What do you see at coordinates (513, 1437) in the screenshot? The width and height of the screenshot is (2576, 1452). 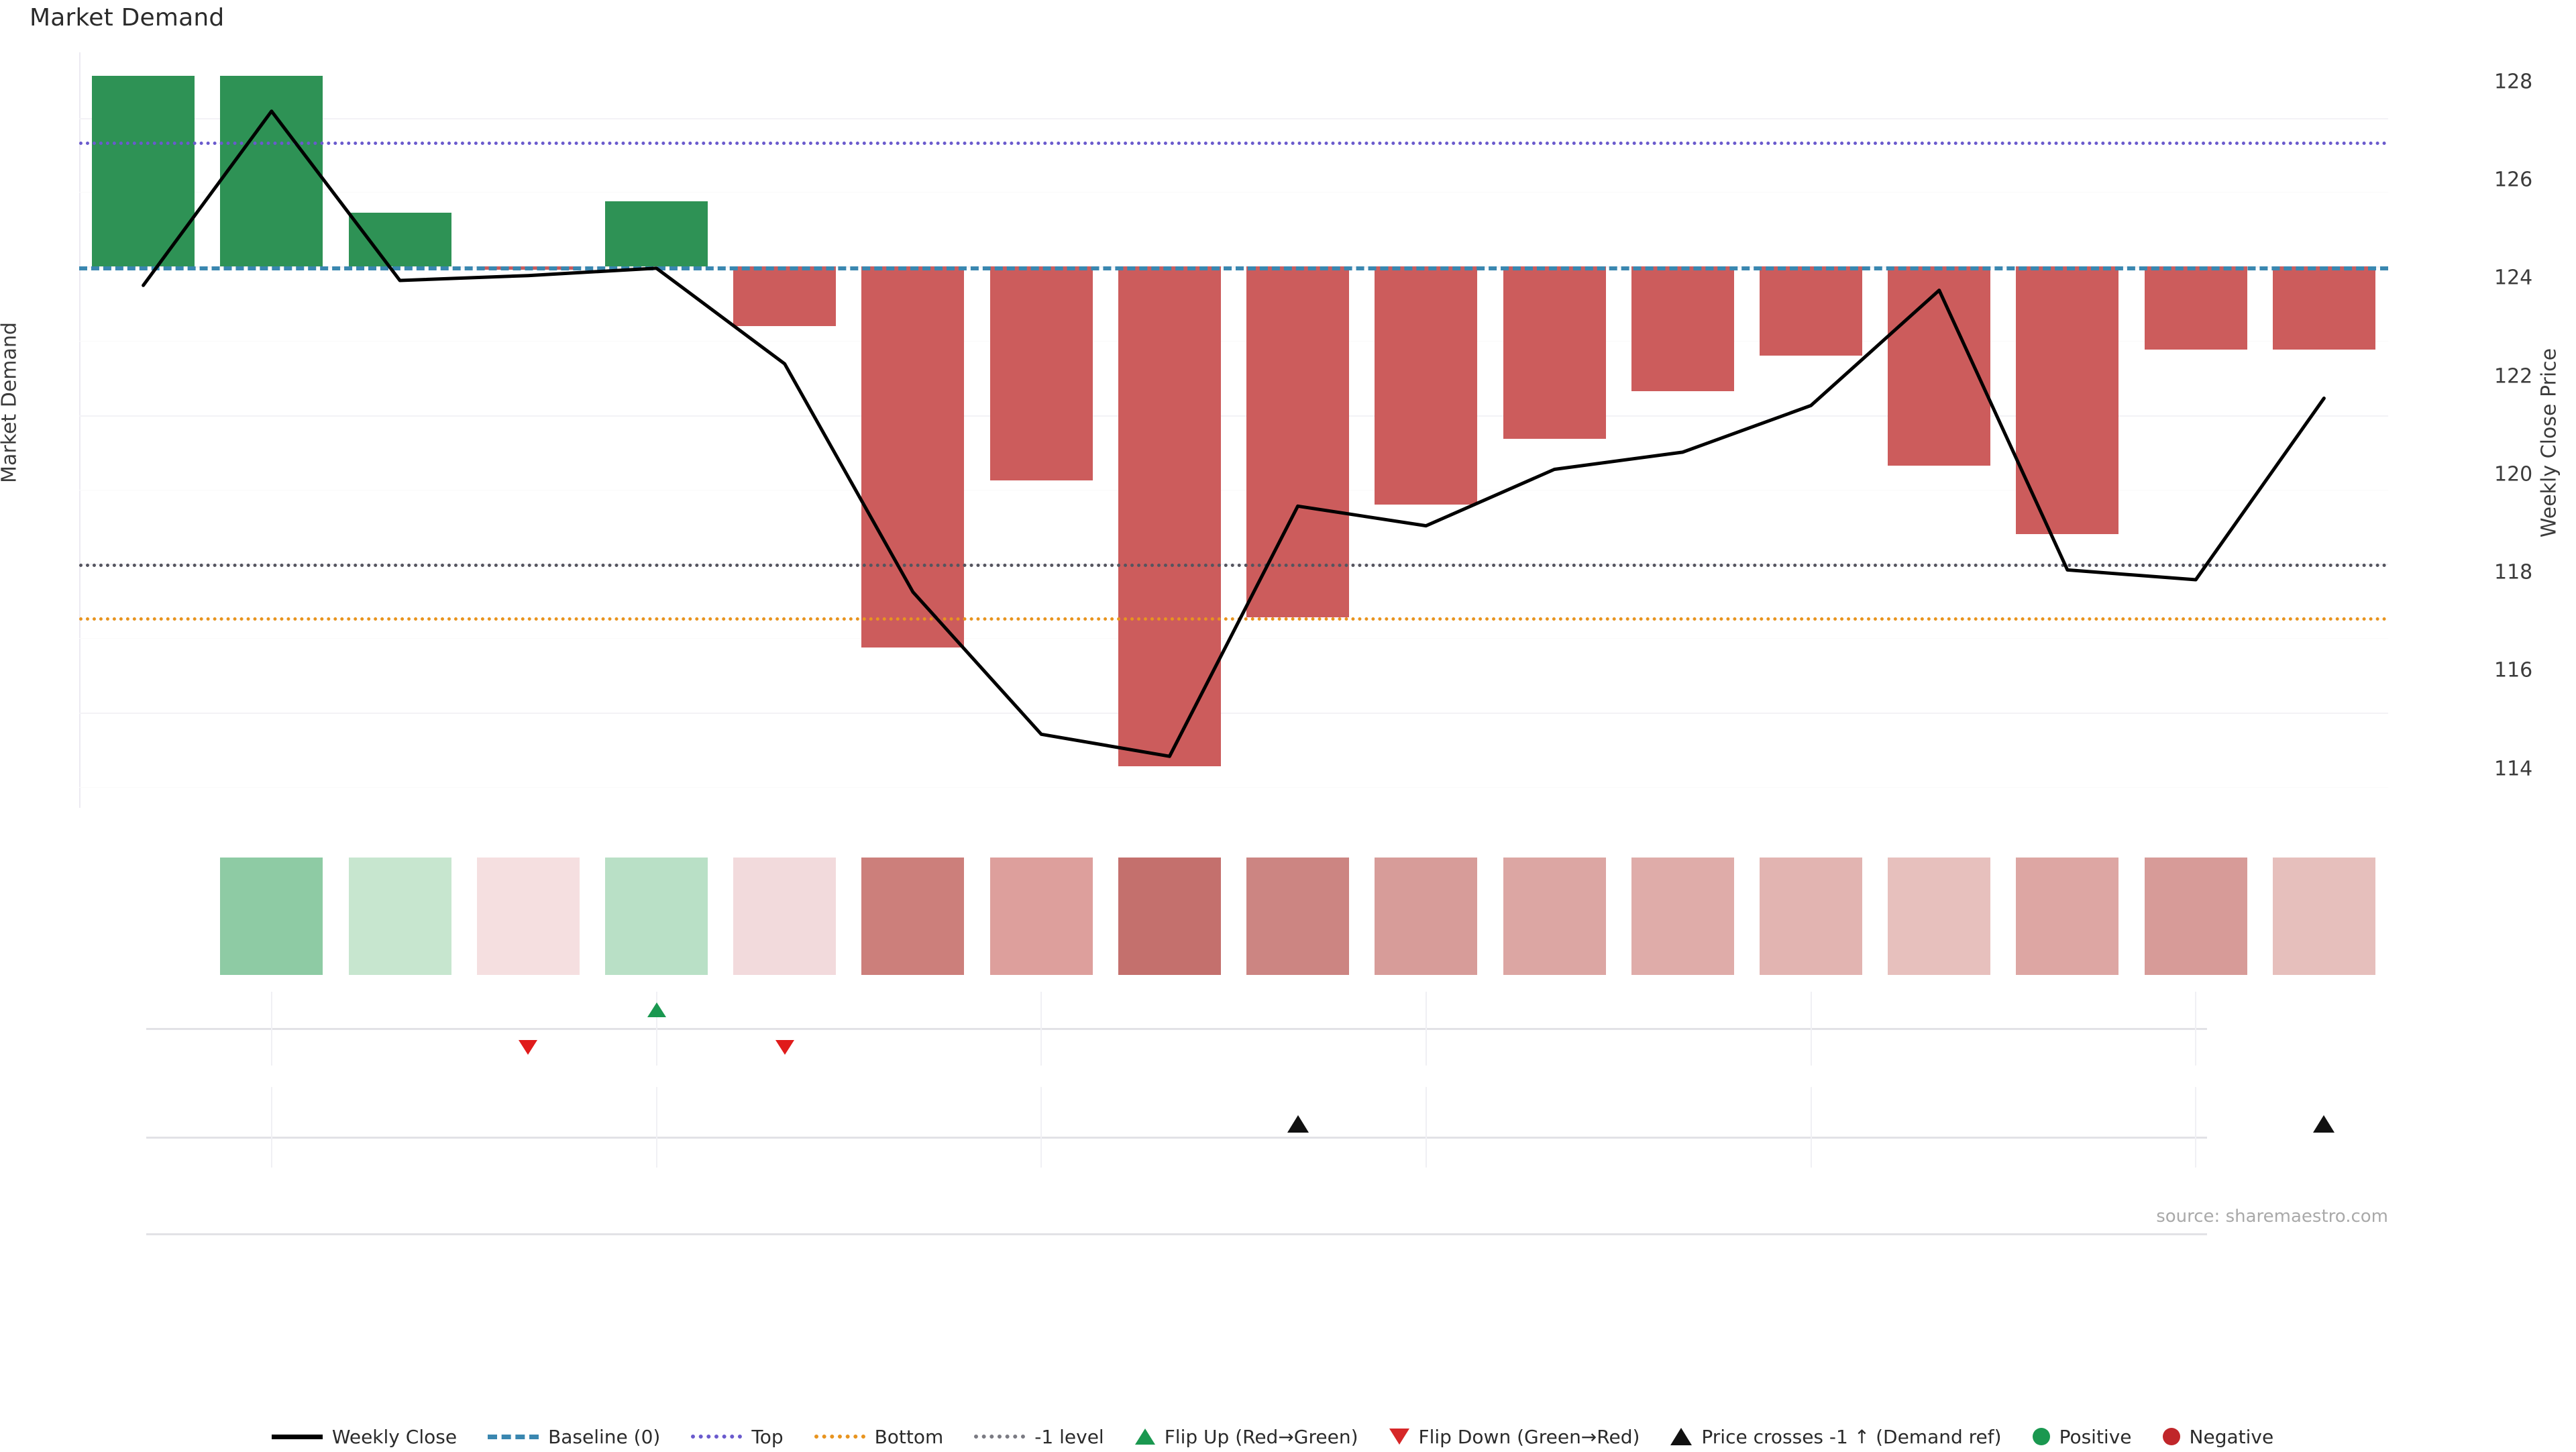 I see `legend-dashed-line-icon` at bounding box center [513, 1437].